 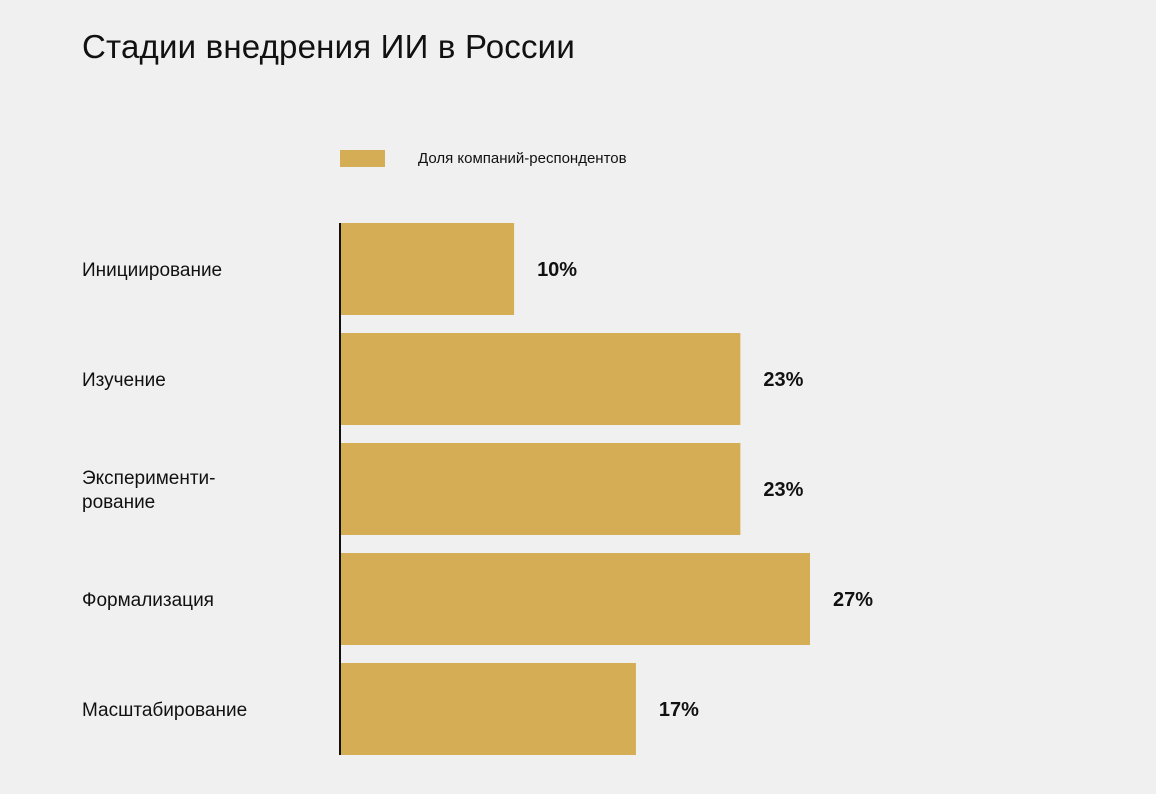 What do you see at coordinates (557, 270) in the screenshot?
I see `value-label-1: 10%` at bounding box center [557, 270].